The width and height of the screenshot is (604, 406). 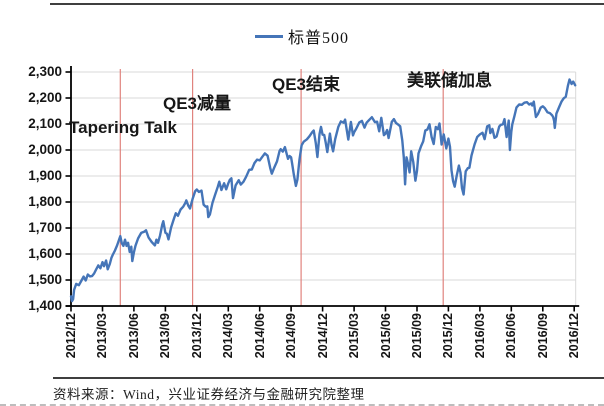 I want to click on x-tick-label: 2015/09, so click(x=416, y=336).